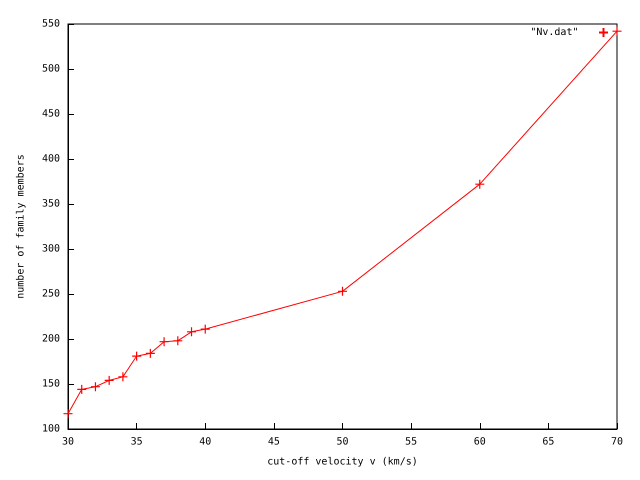 The width and height of the screenshot is (640, 480). Describe the element at coordinates (51, 204) in the screenshot. I see `y-tick-label: 350` at that location.